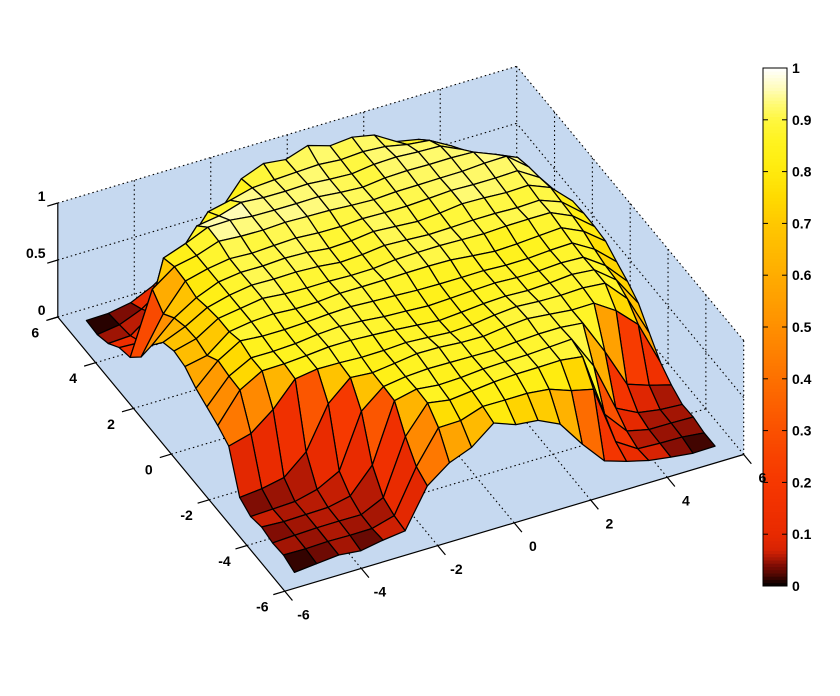 The width and height of the screenshot is (840, 696). Describe the element at coordinates (802, 482) in the screenshot. I see `svg-text: 0.2` at that location.